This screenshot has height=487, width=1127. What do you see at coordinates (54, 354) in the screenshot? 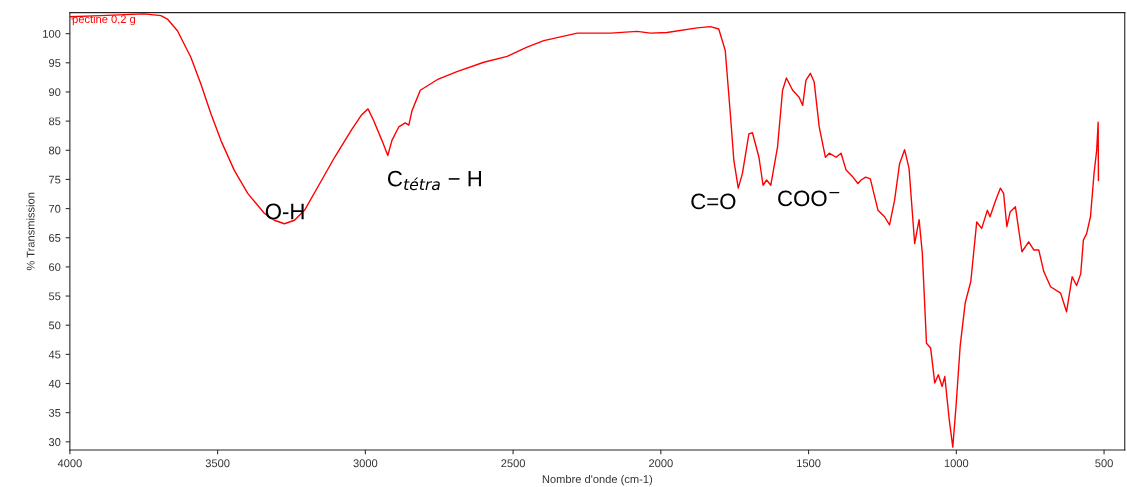
I see `y-tick-label: 45` at bounding box center [54, 354].